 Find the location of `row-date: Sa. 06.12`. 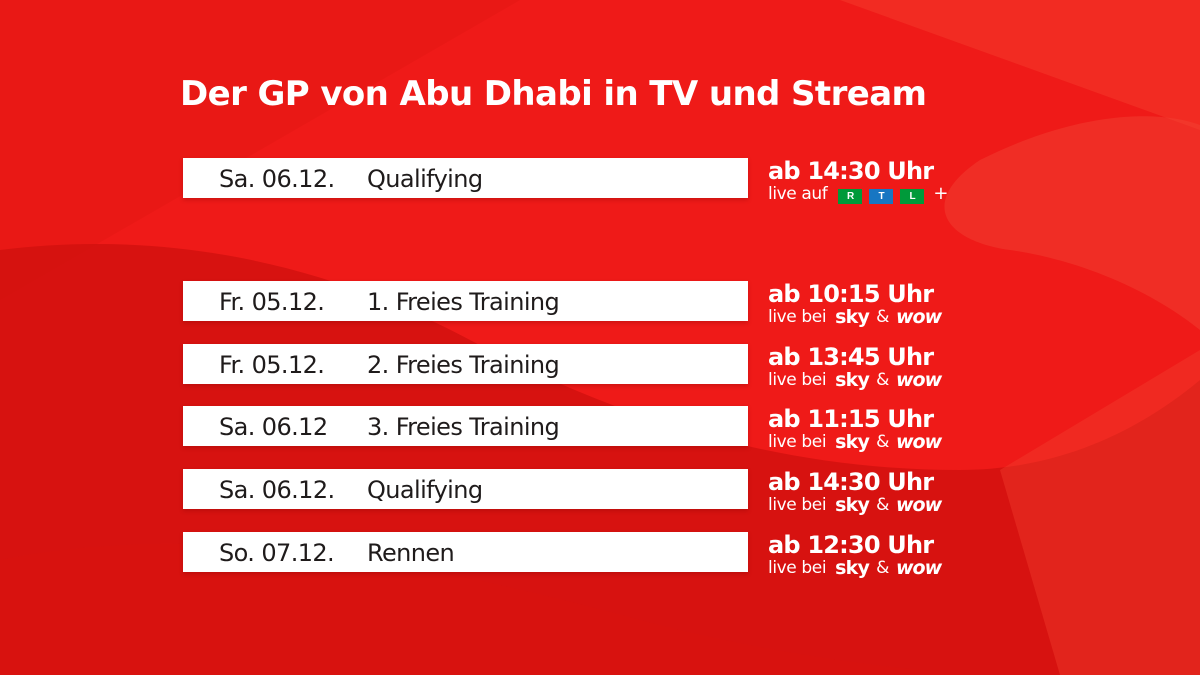

row-date: Sa. 06.12 is located at coordinates (273, 427).